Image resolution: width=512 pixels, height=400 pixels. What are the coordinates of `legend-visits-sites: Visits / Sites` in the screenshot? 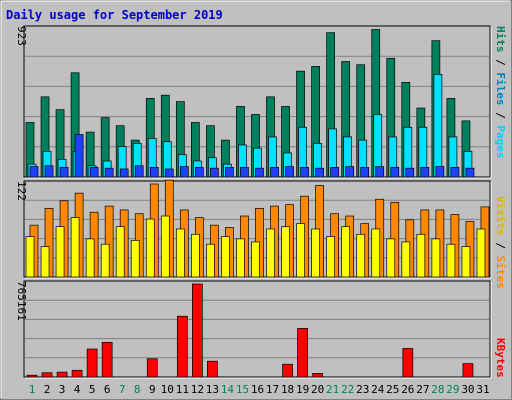 It's located at (500, 242).